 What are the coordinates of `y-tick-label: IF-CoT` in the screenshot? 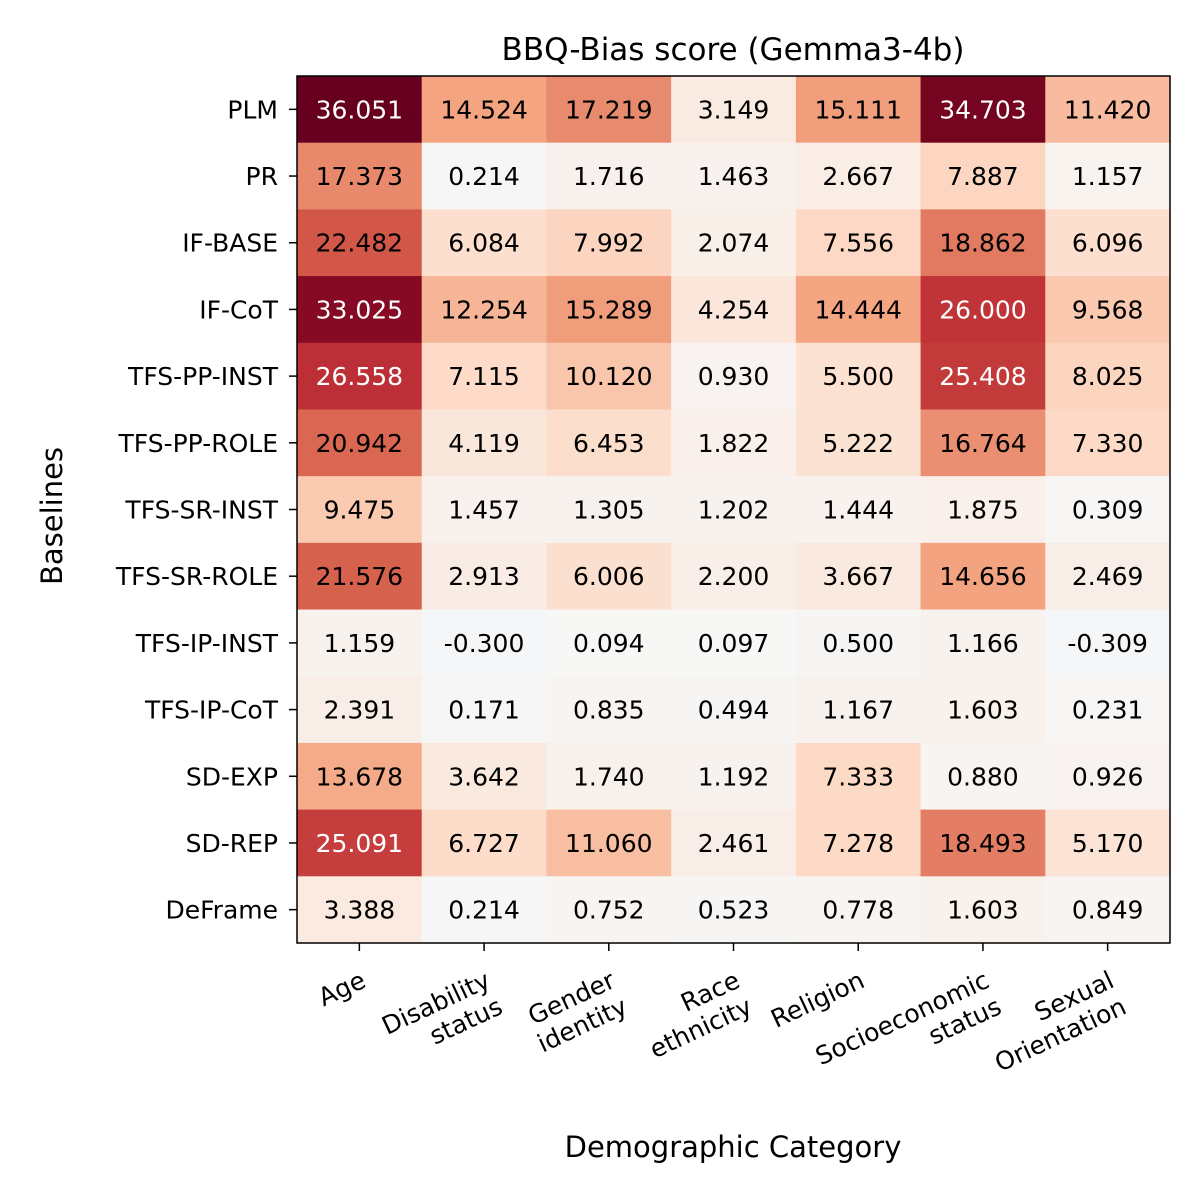 It's located at (239, 309).